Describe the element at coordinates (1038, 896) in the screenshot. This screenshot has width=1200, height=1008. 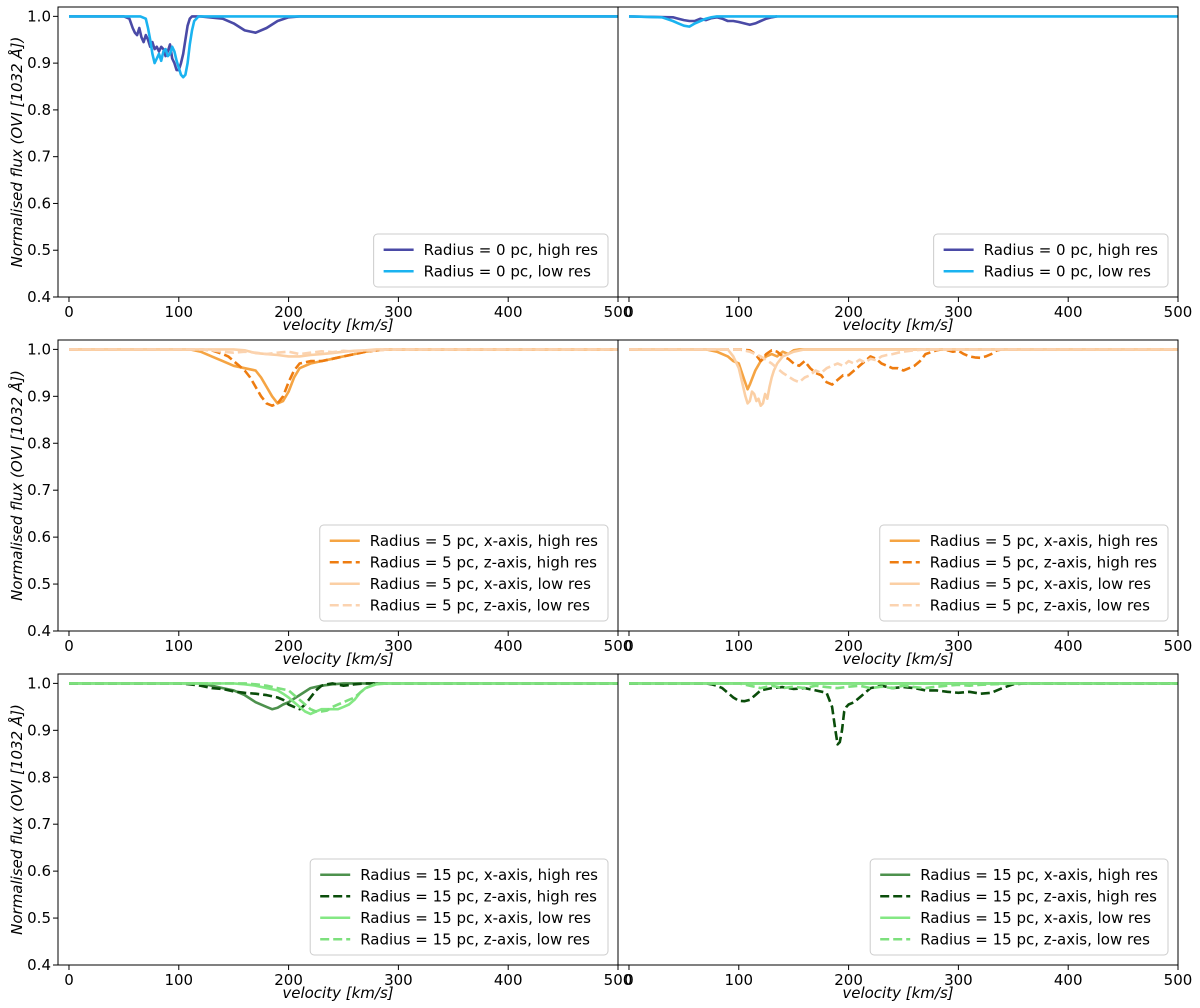
I see `legend-label: Radius = 15 pc, z-axis, high res` at that location.